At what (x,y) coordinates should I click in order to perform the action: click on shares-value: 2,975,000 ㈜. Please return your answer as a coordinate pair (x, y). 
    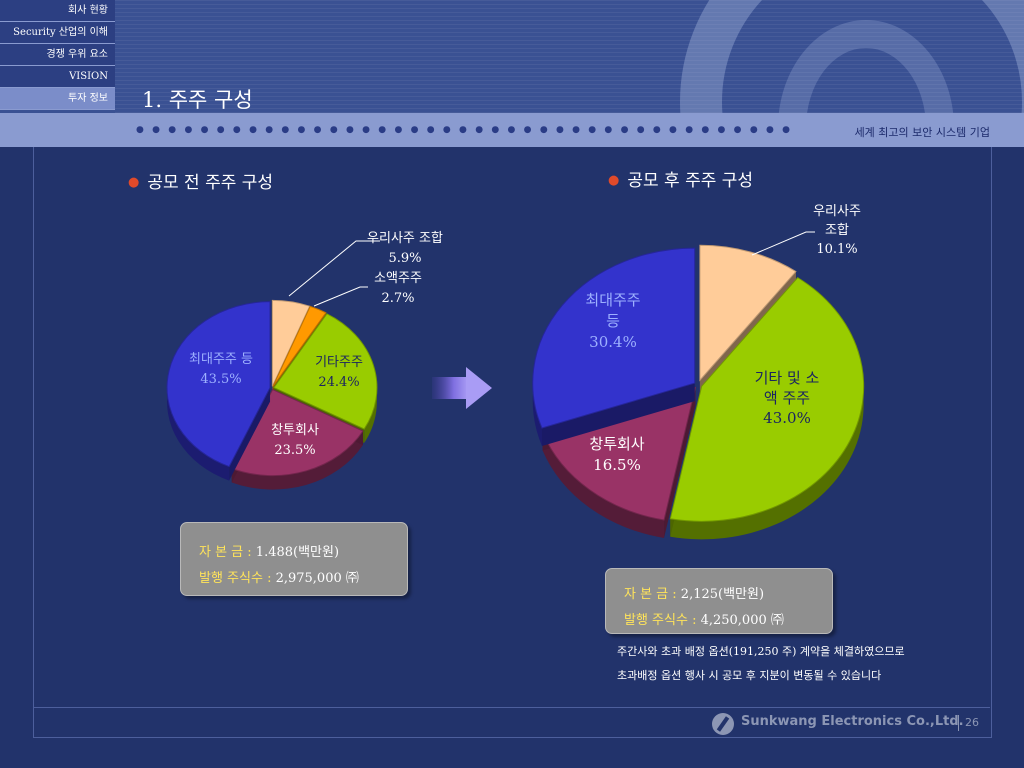
    Looking at the image, I should click on (317, 578).